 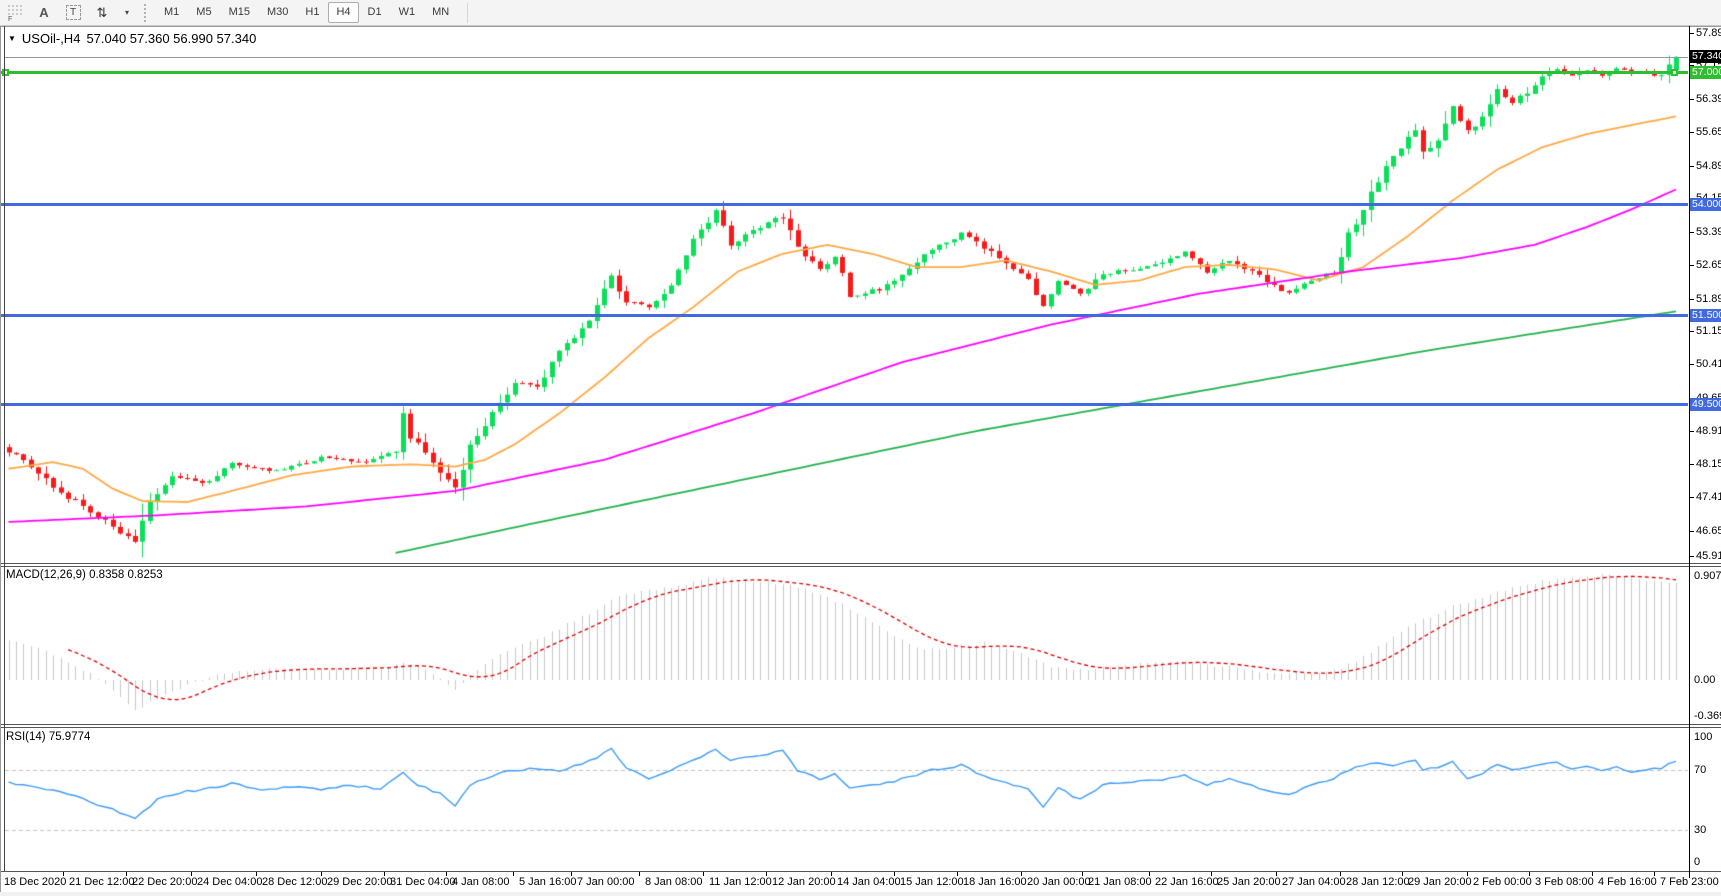 What do you see at coordinates (860, 13) in the screenshot?
I see `toolbar: F A T ⇅ ▾ M1 M5 M15 M30 H1 H4 D1 W1 MN` at bounding box center [860, 13].